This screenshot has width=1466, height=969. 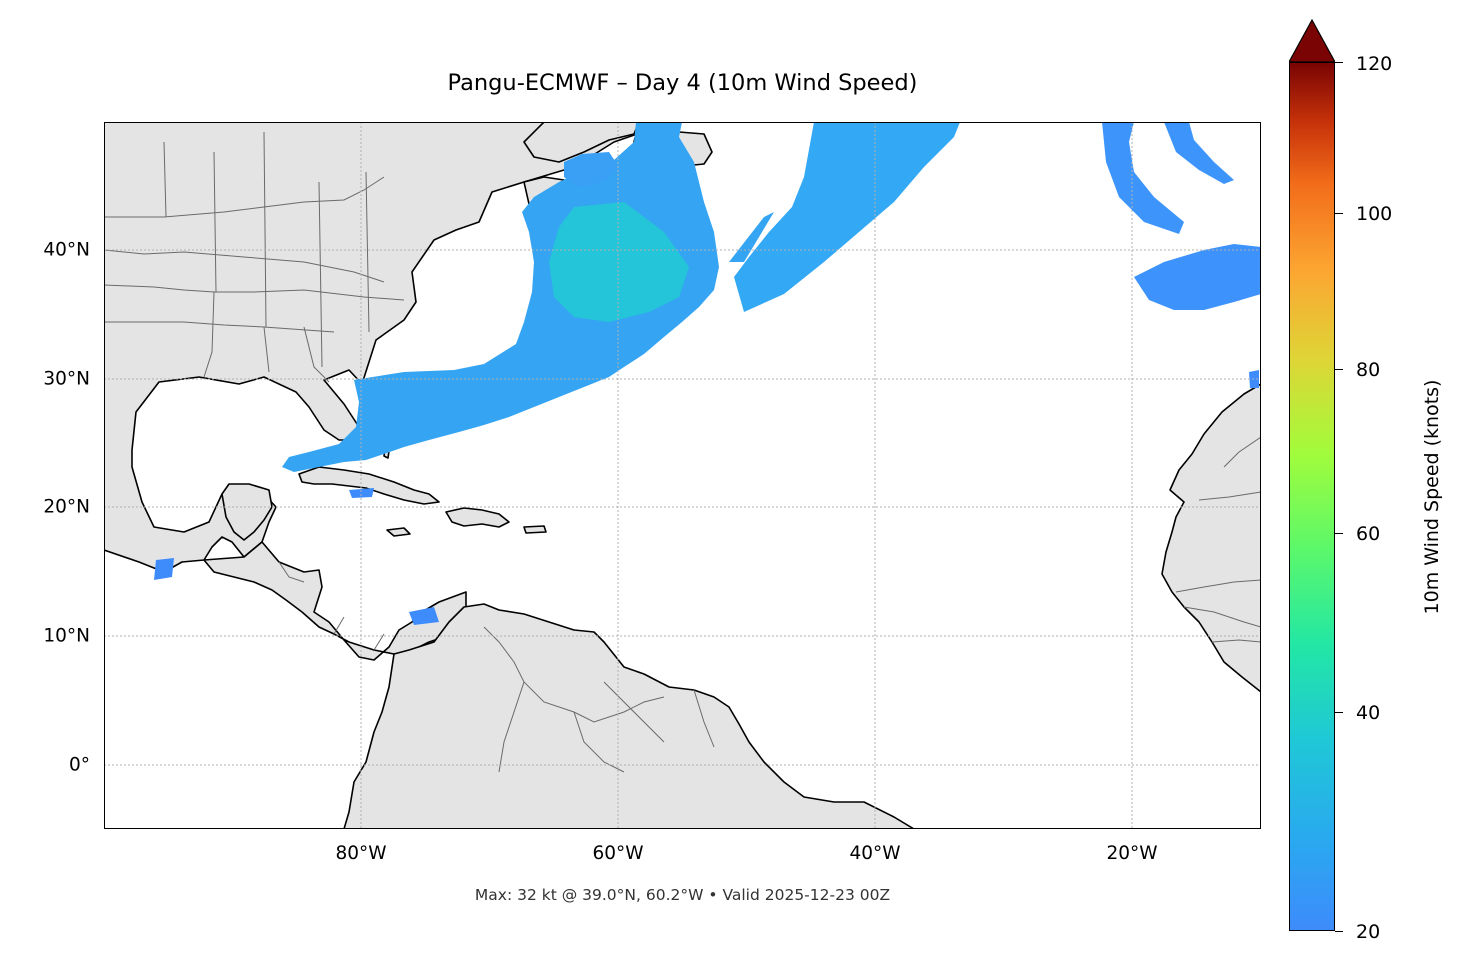 What do you see at coordinates (1374, 214) in the screenshot?
I see `colorbar-tick-label-100: 100` at bounding box center [1374, 214].